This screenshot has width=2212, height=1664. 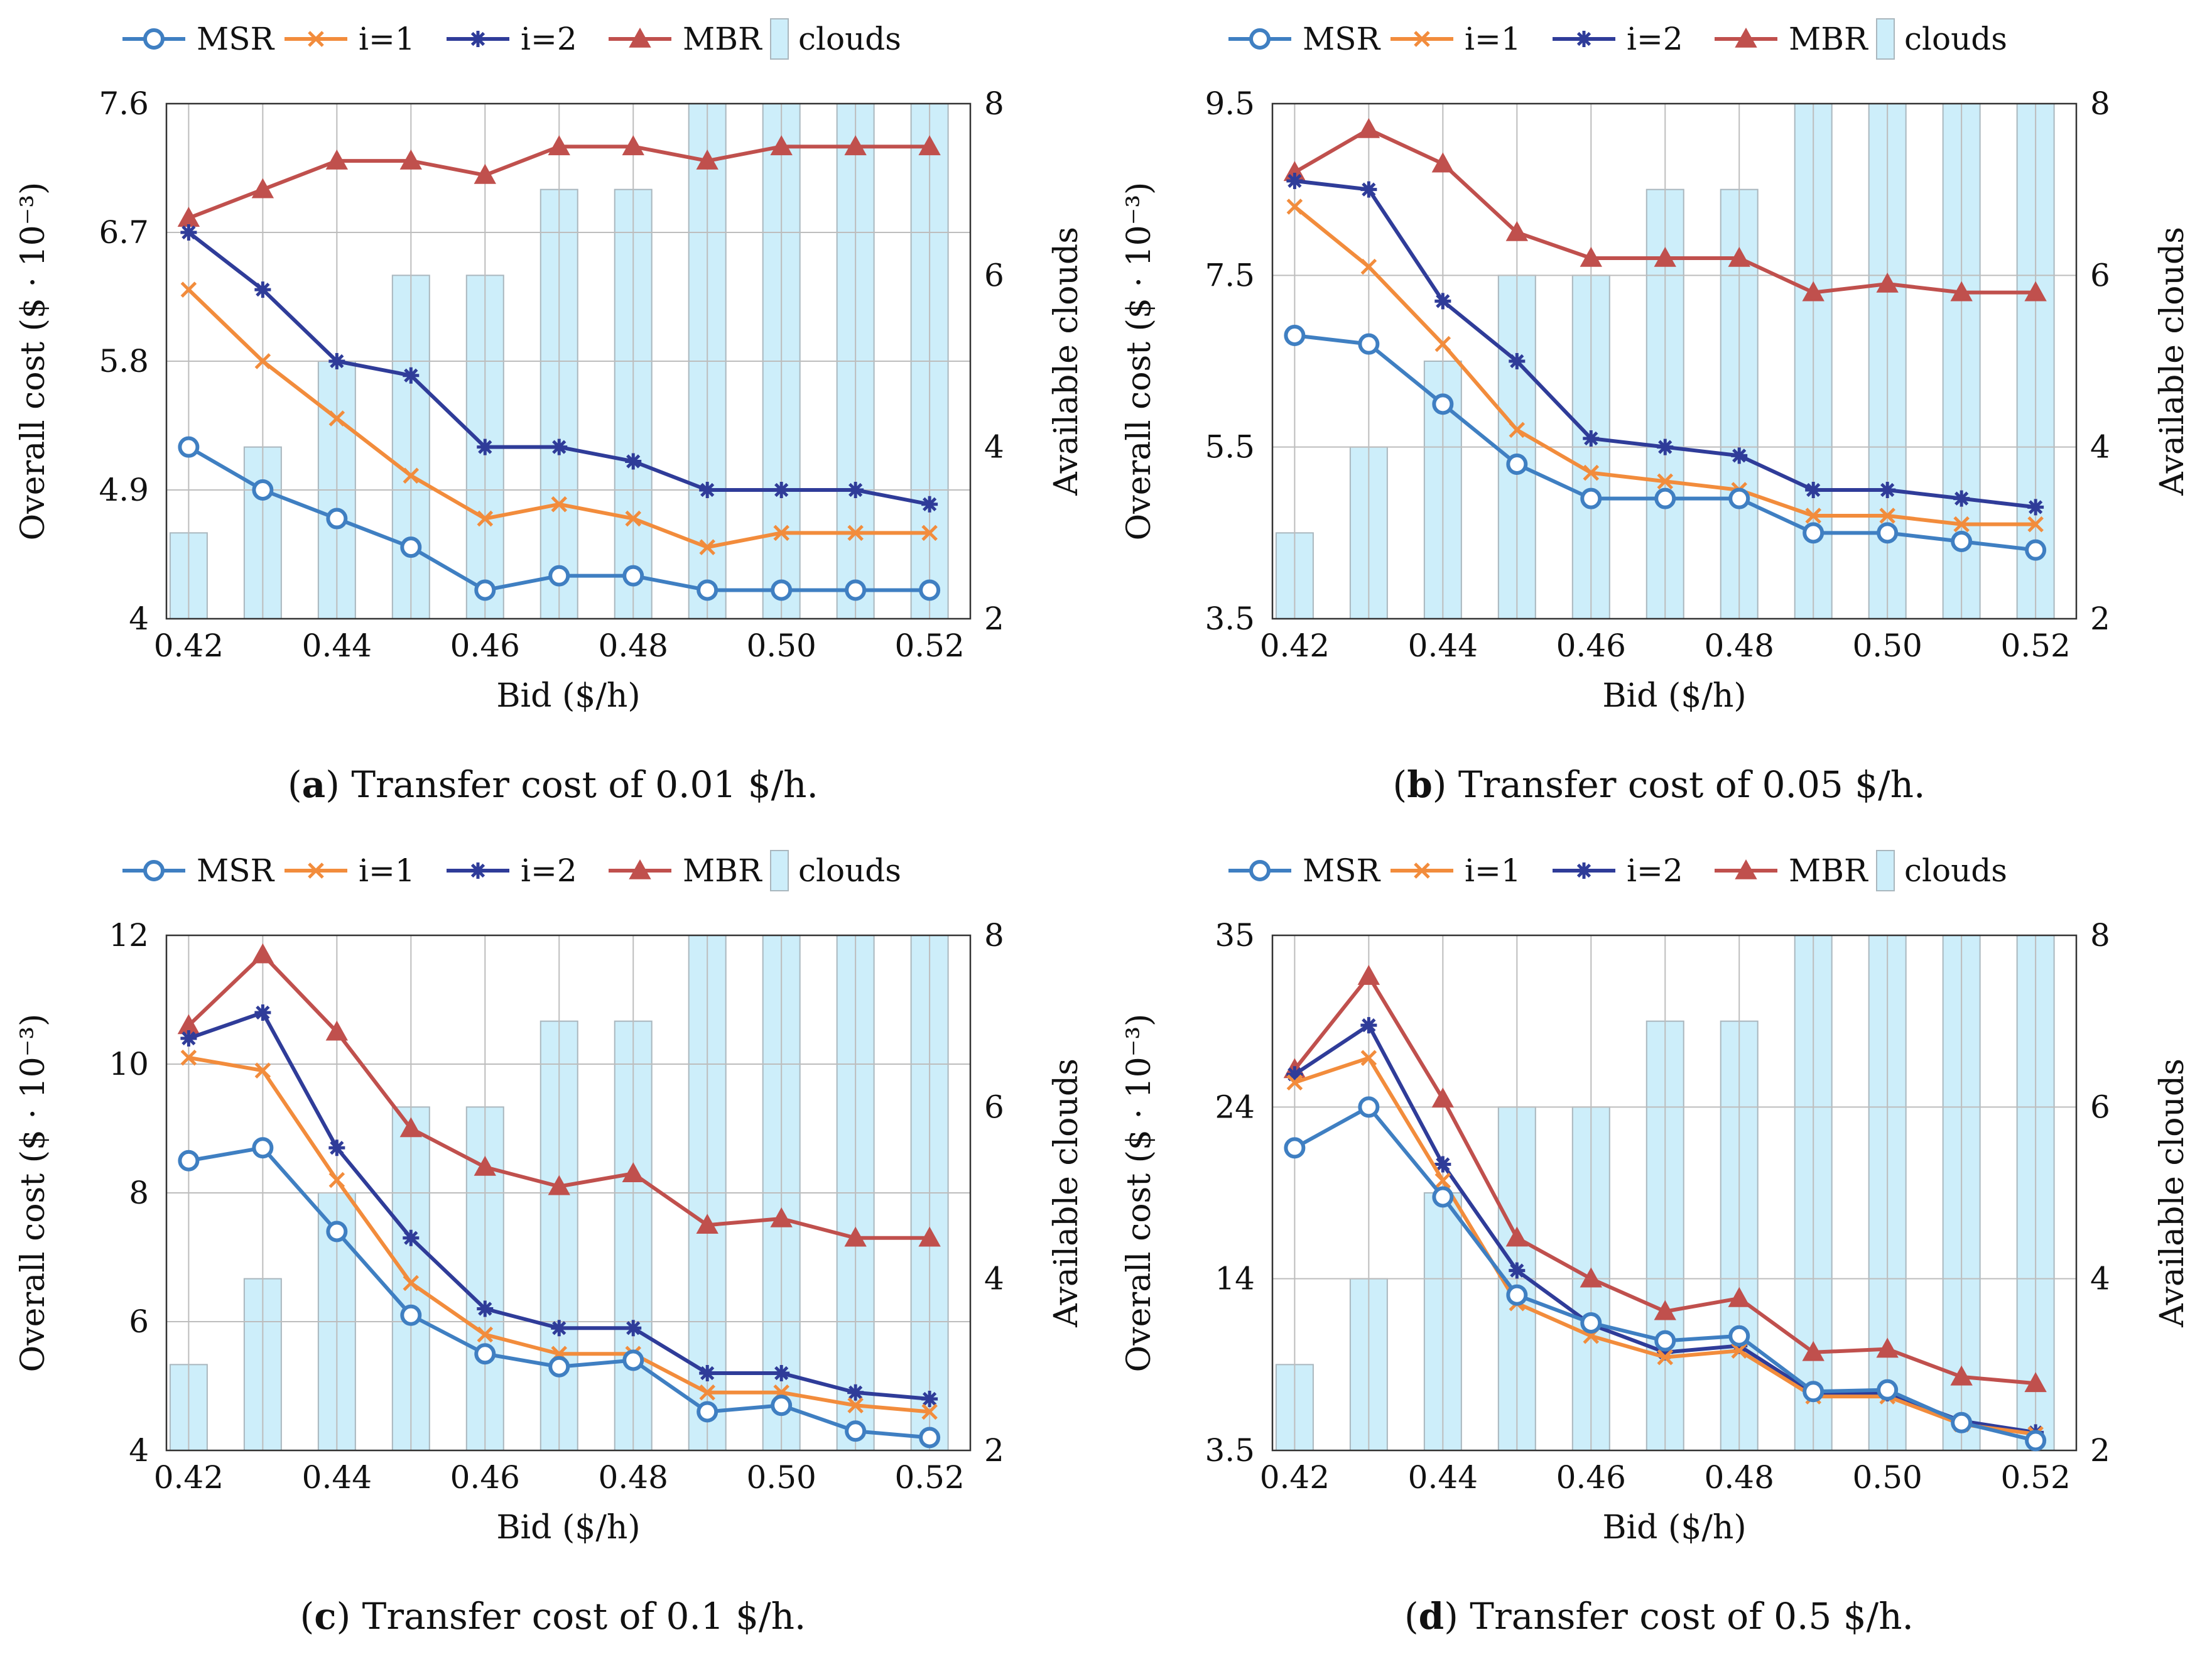 I want to click on y2-tick-label: 4, so click(x=2100, y=447).